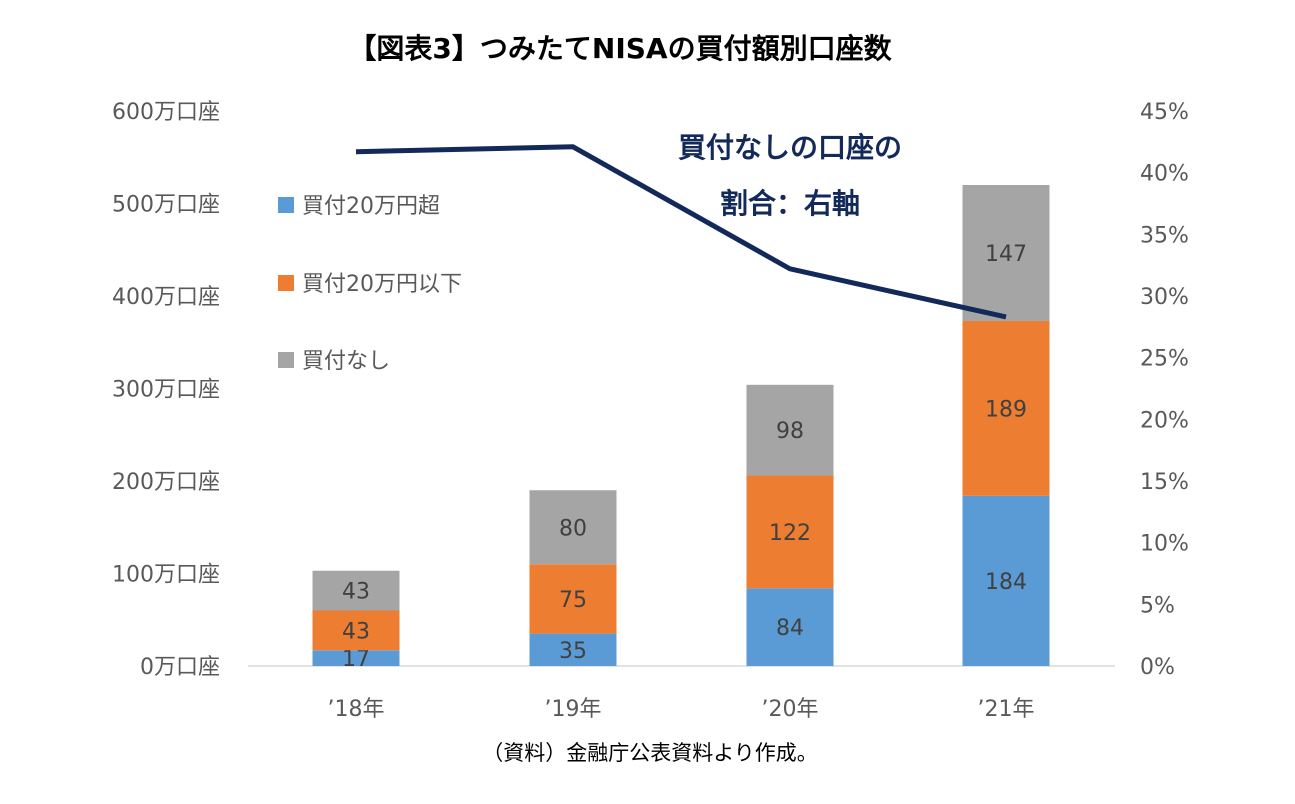 This screenshot has width=1295, height=804. Describe the element at coordinates (166, 112) in the screenshot. I see `left-tick-label: 600万口座` at that location.